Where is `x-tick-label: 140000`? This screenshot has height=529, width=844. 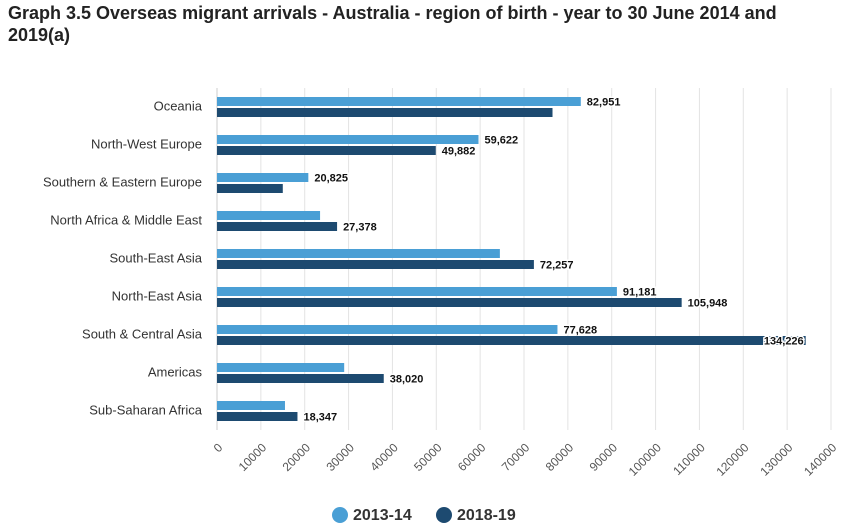 x-tick-label: 140000 is located at coordinates (820, 459).